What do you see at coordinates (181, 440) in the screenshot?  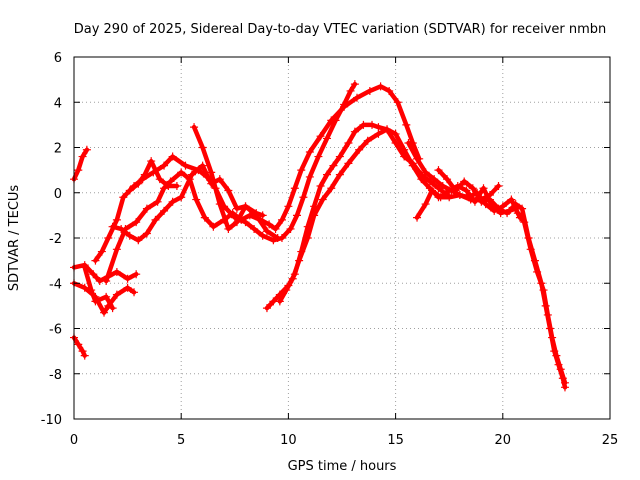 I see `x-tick-label: 5` at bounding box center [181, 440].